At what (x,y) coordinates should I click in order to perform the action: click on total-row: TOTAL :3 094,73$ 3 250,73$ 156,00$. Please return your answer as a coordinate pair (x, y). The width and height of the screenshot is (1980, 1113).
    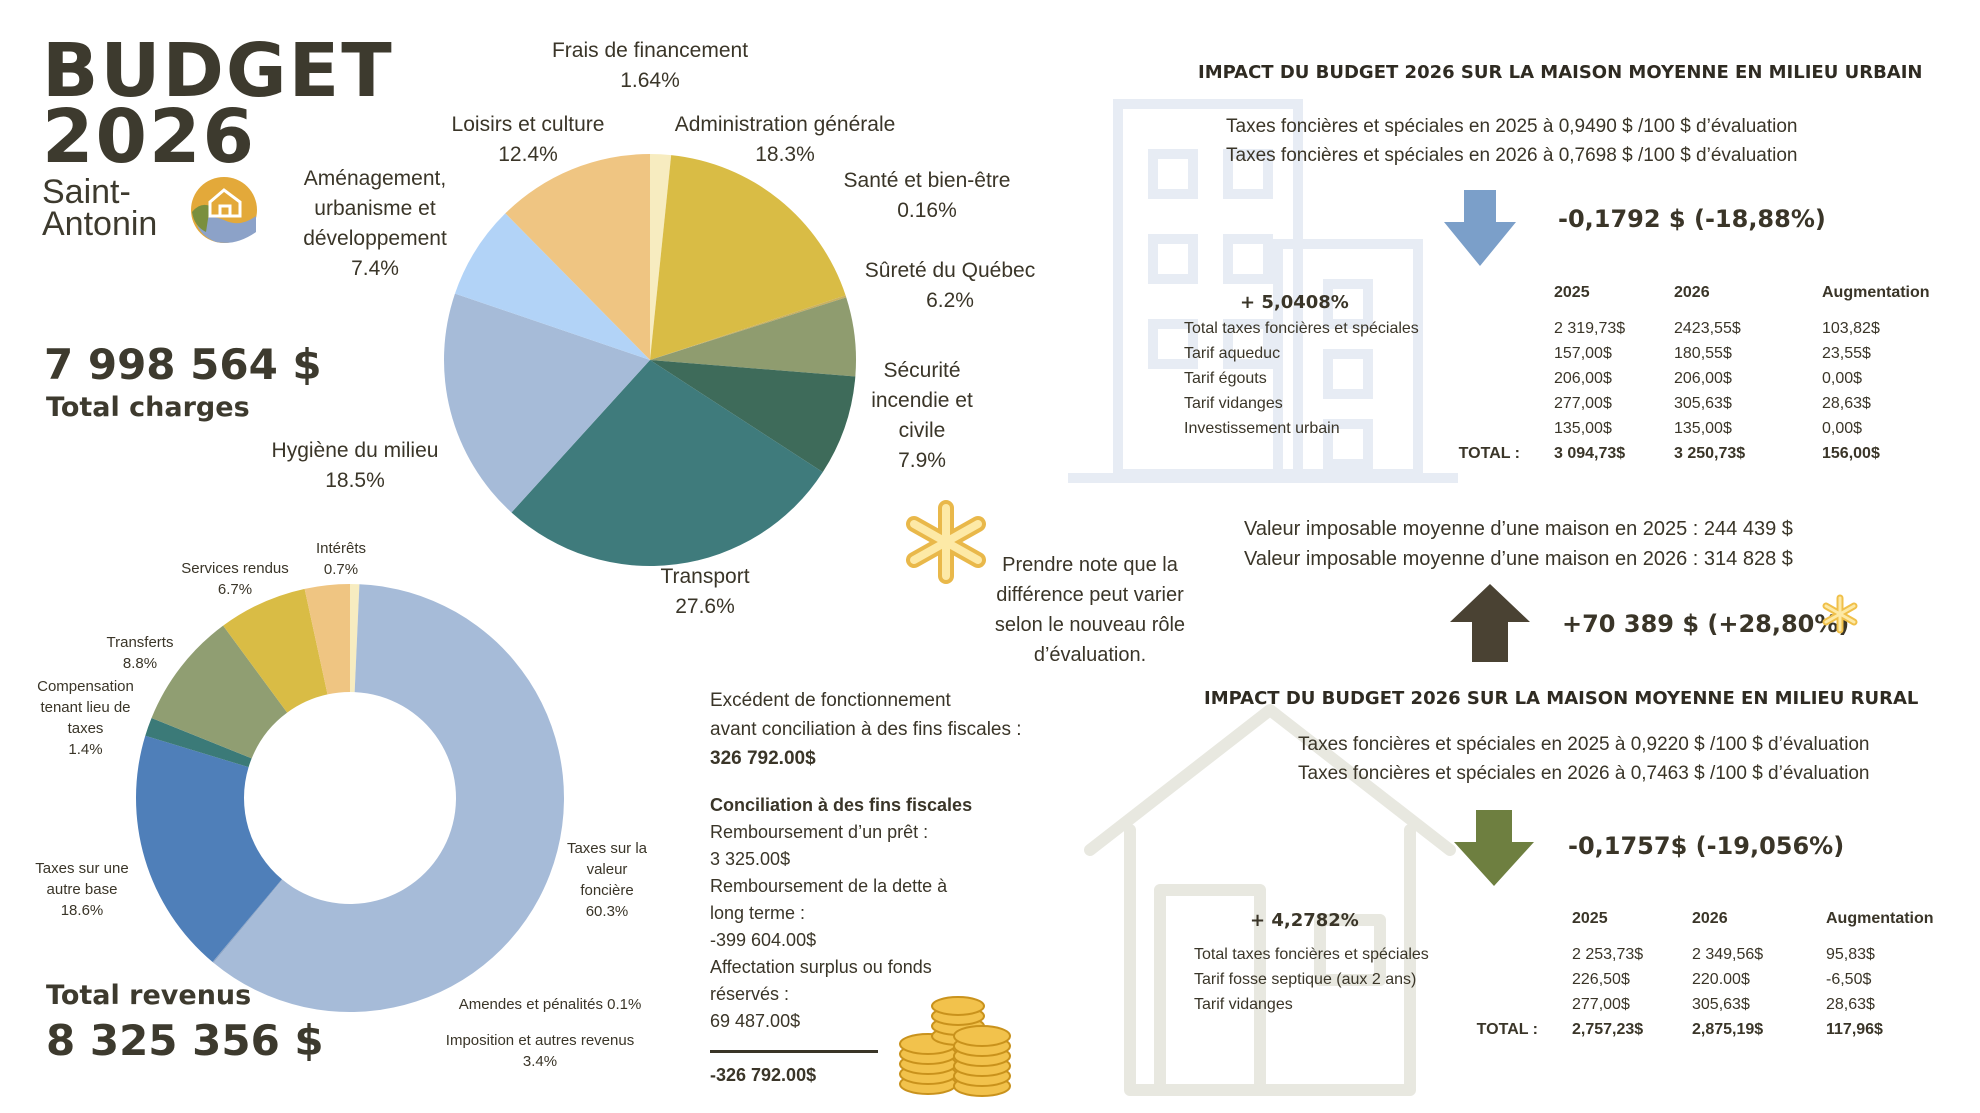
    Looking at the image, I should click on (1669, 453).